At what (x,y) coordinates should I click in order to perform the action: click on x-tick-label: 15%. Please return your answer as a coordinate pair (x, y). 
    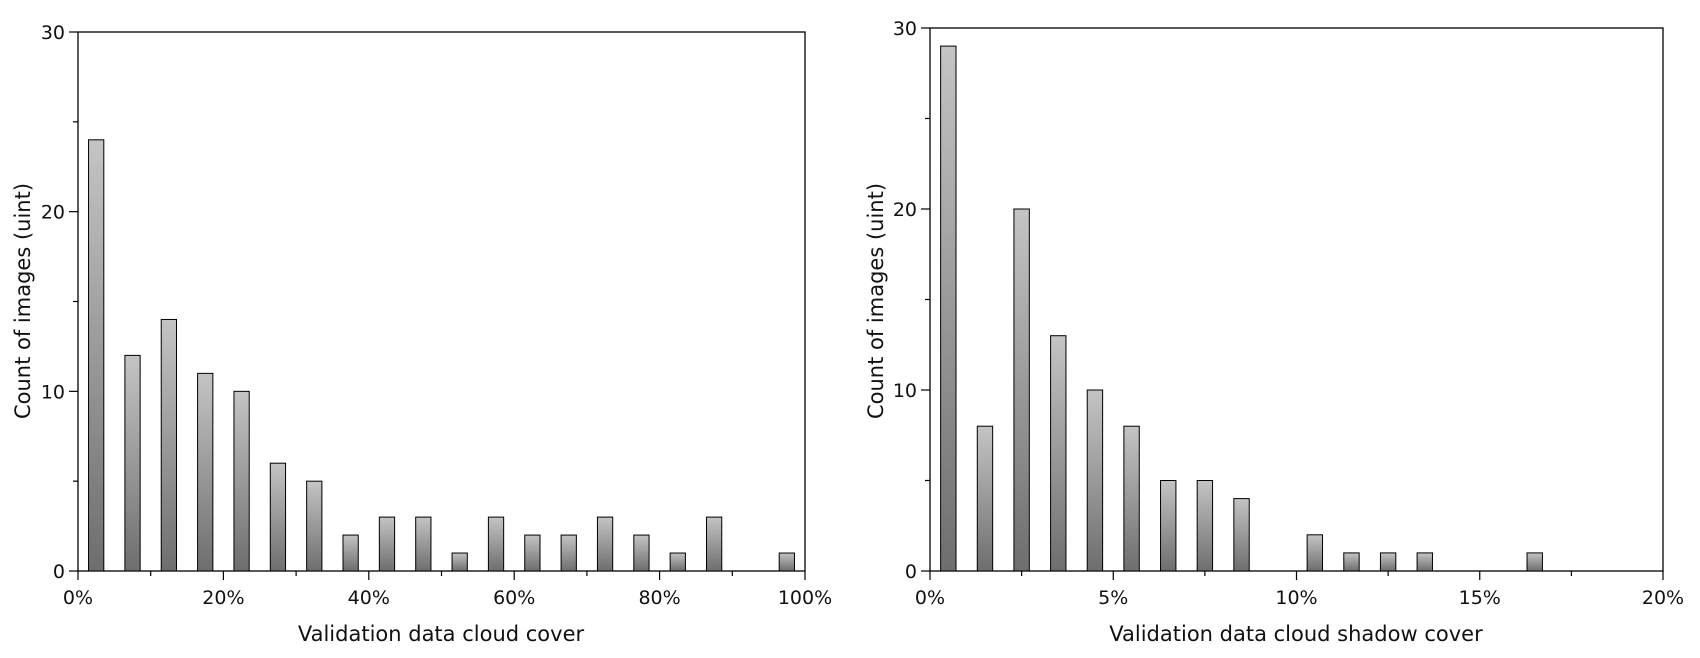
    Looking at the image, I should click on (1480, 598).